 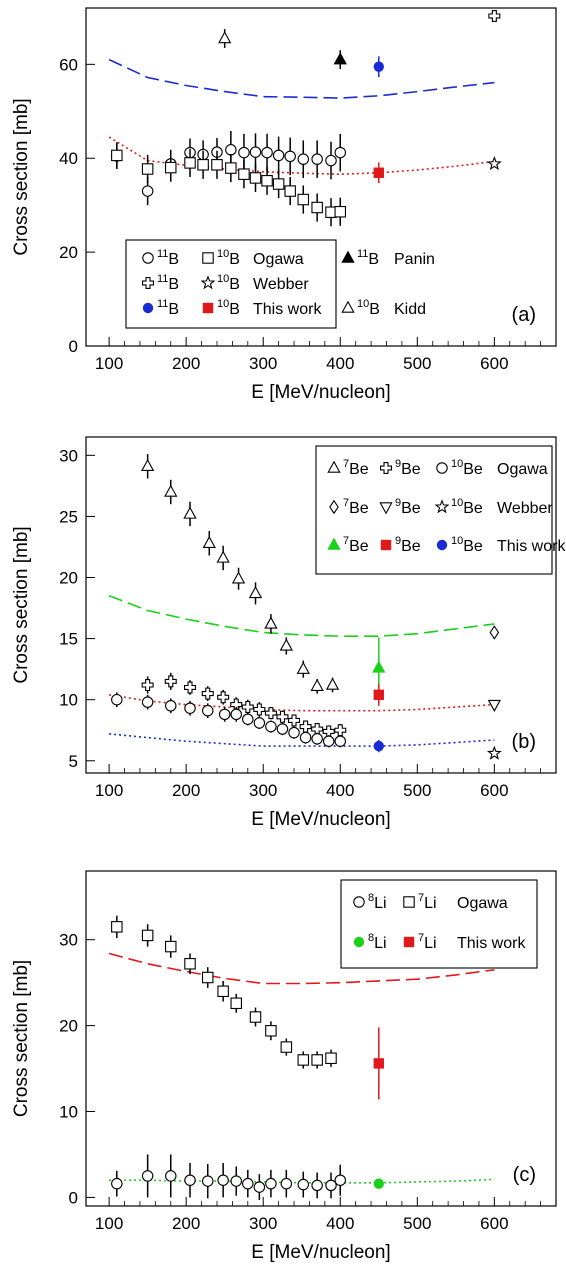 What do you see at coordinates (340, 1223) in the screenshot?
I see `x-tick-label: 400` at bounding box center [340, 1223].